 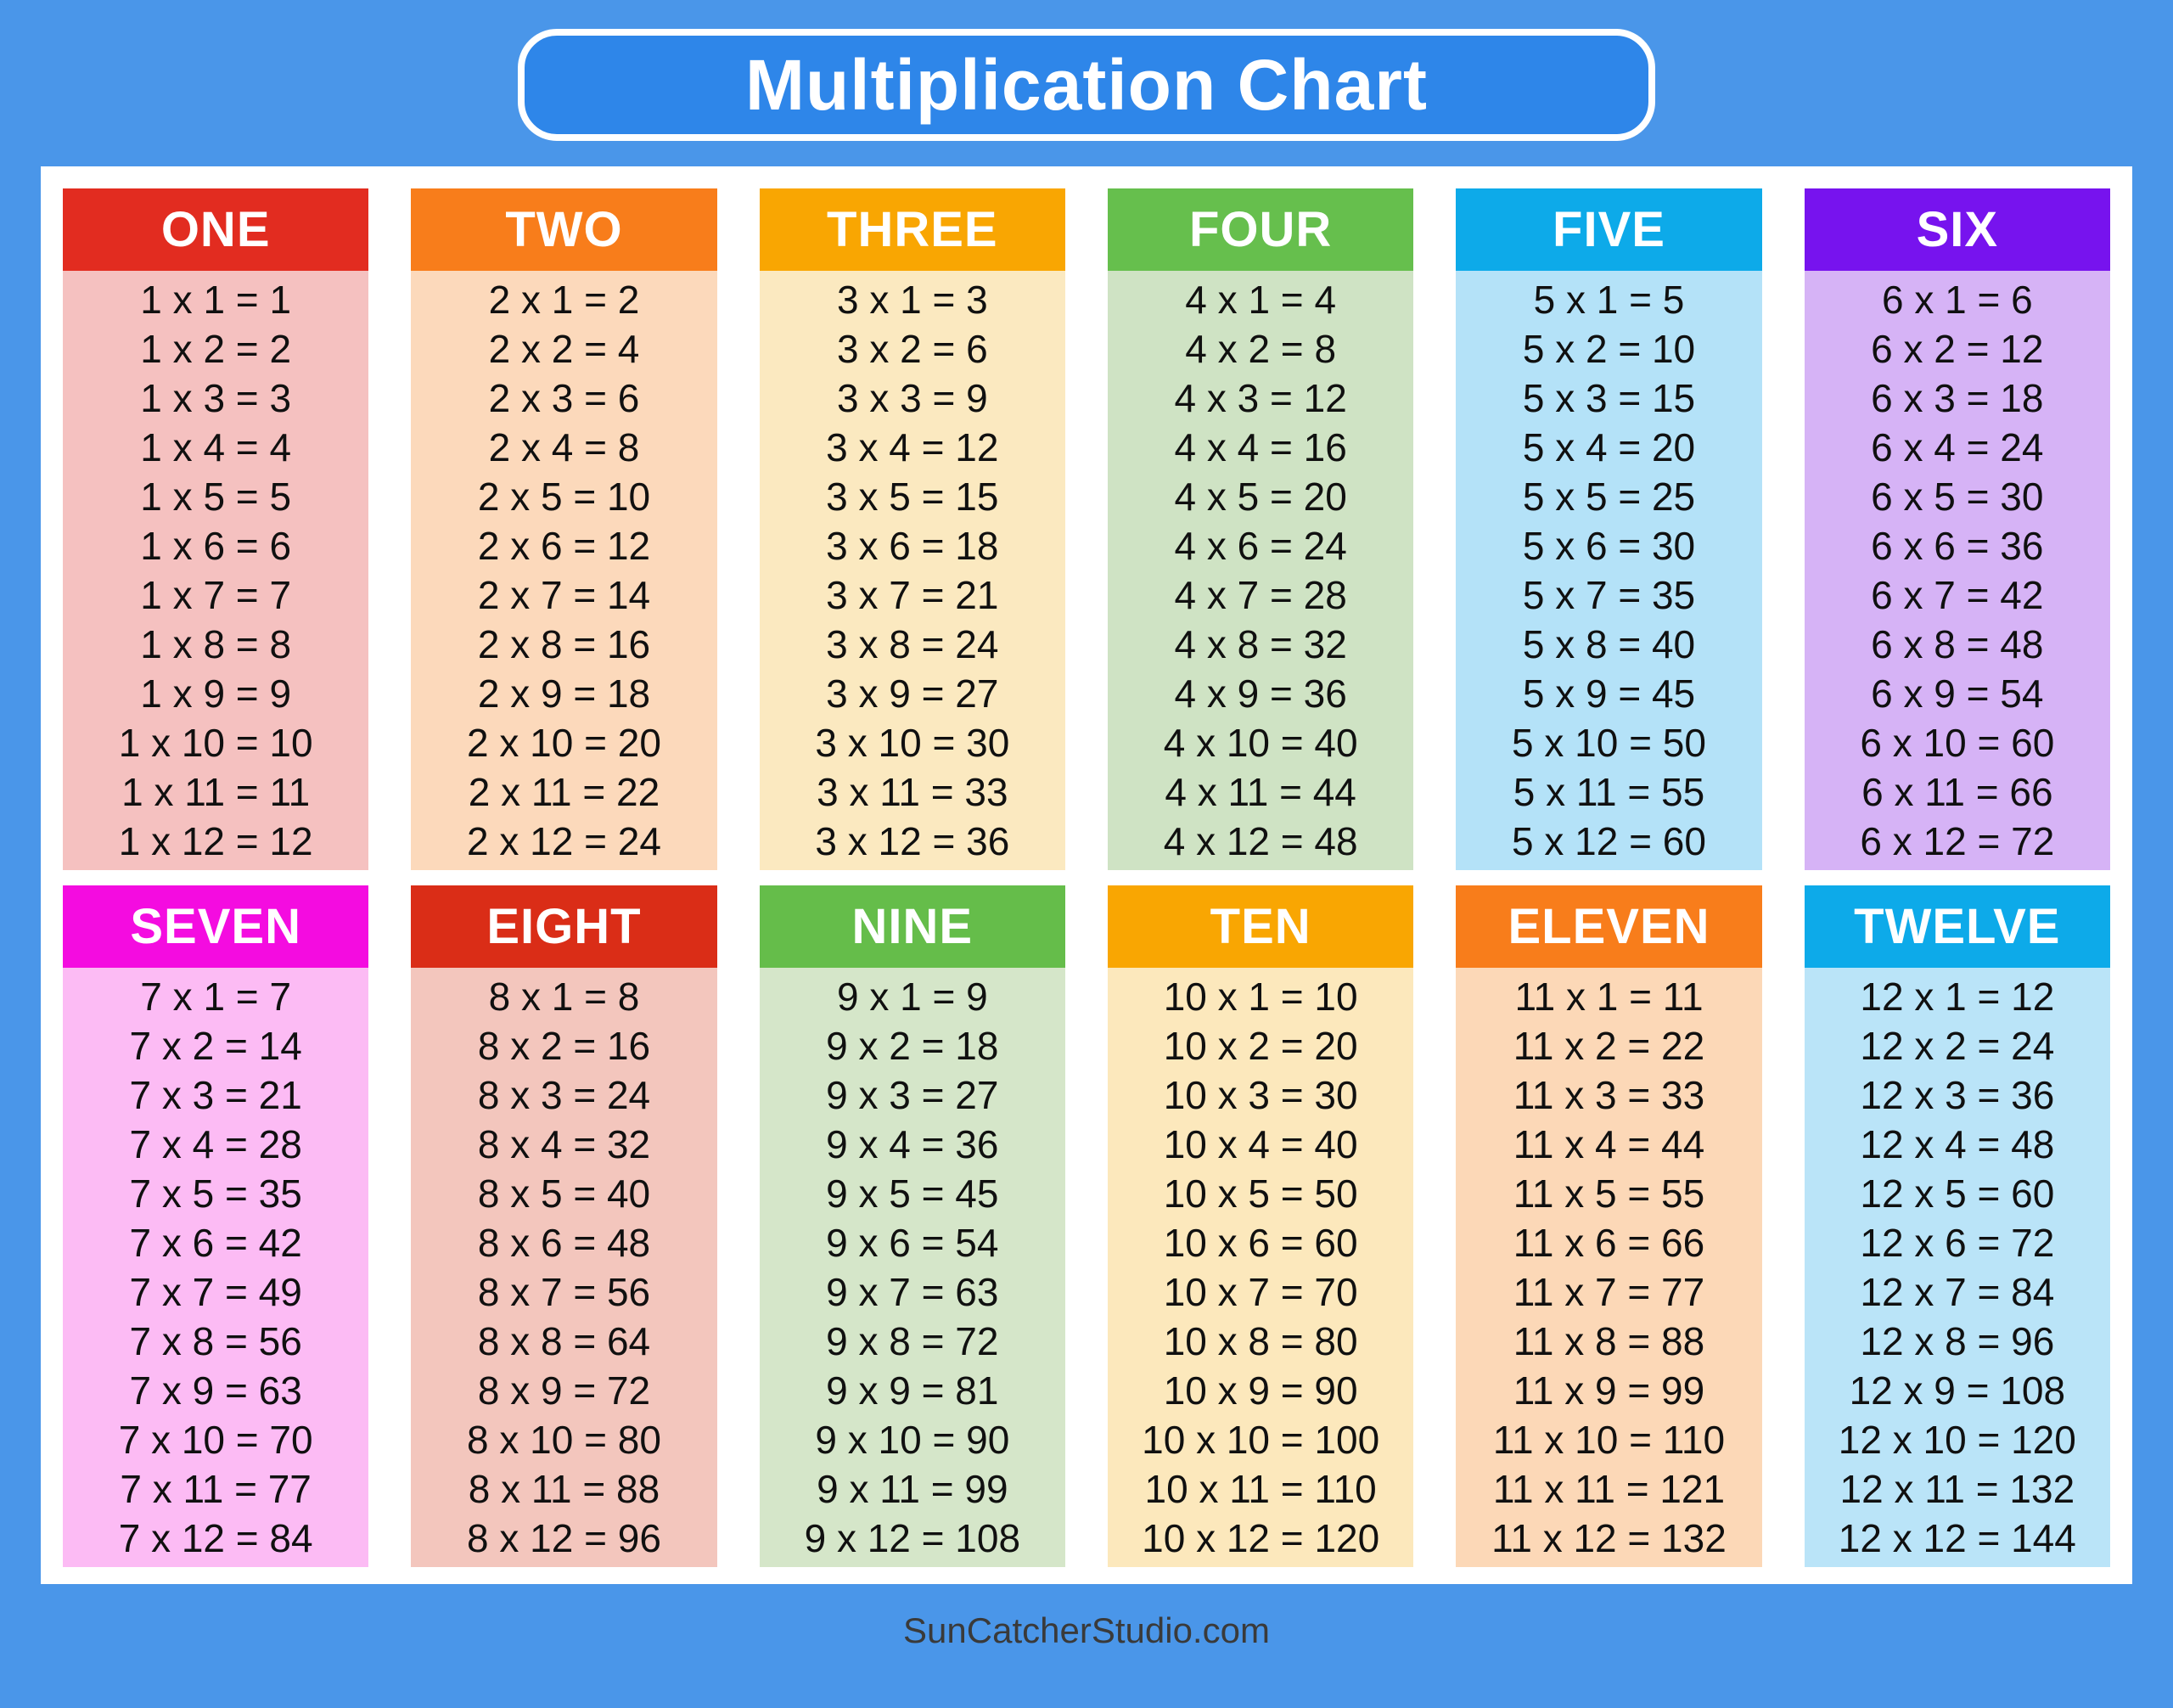 What do you see at coordinates (1957, 1292) in the screenshot?
I see `fact-row: 12 x 7 = 84` at bounding box center [1957, 1292].